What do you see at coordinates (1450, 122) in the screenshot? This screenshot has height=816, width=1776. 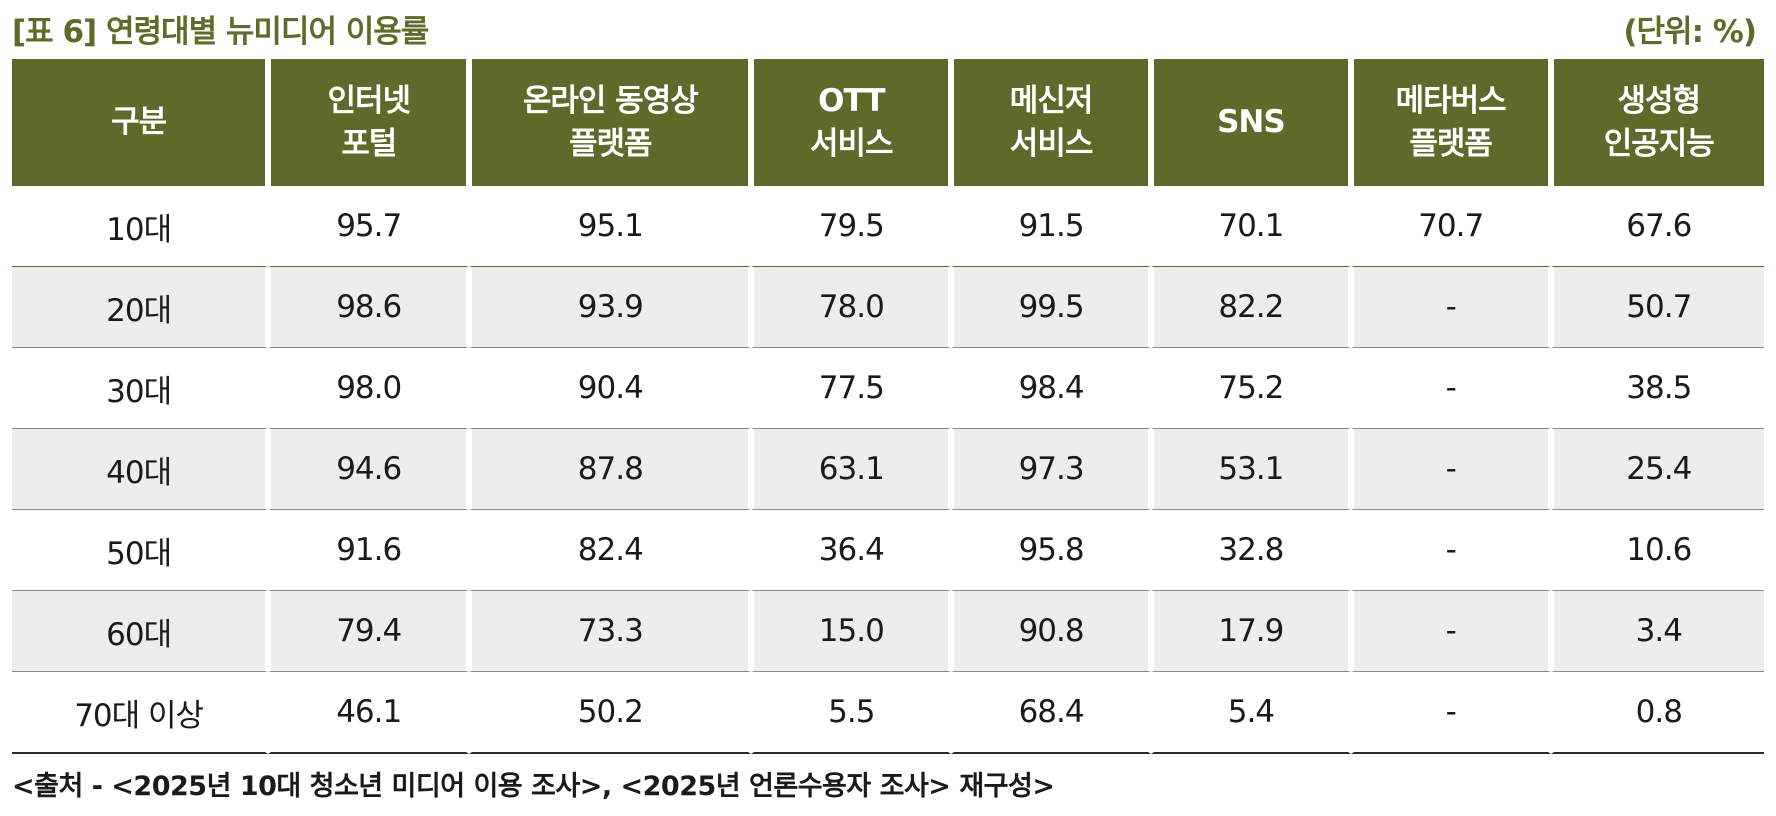 I see `header-metaverse-platform: 메타버스 플랫폼` at bounding box center [1450, 122].